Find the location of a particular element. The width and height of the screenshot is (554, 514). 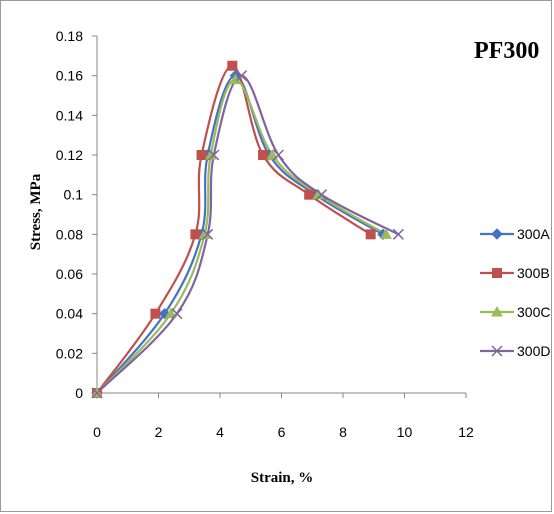

y-tick-label: 0.06 is located at coordinates (69, 274).